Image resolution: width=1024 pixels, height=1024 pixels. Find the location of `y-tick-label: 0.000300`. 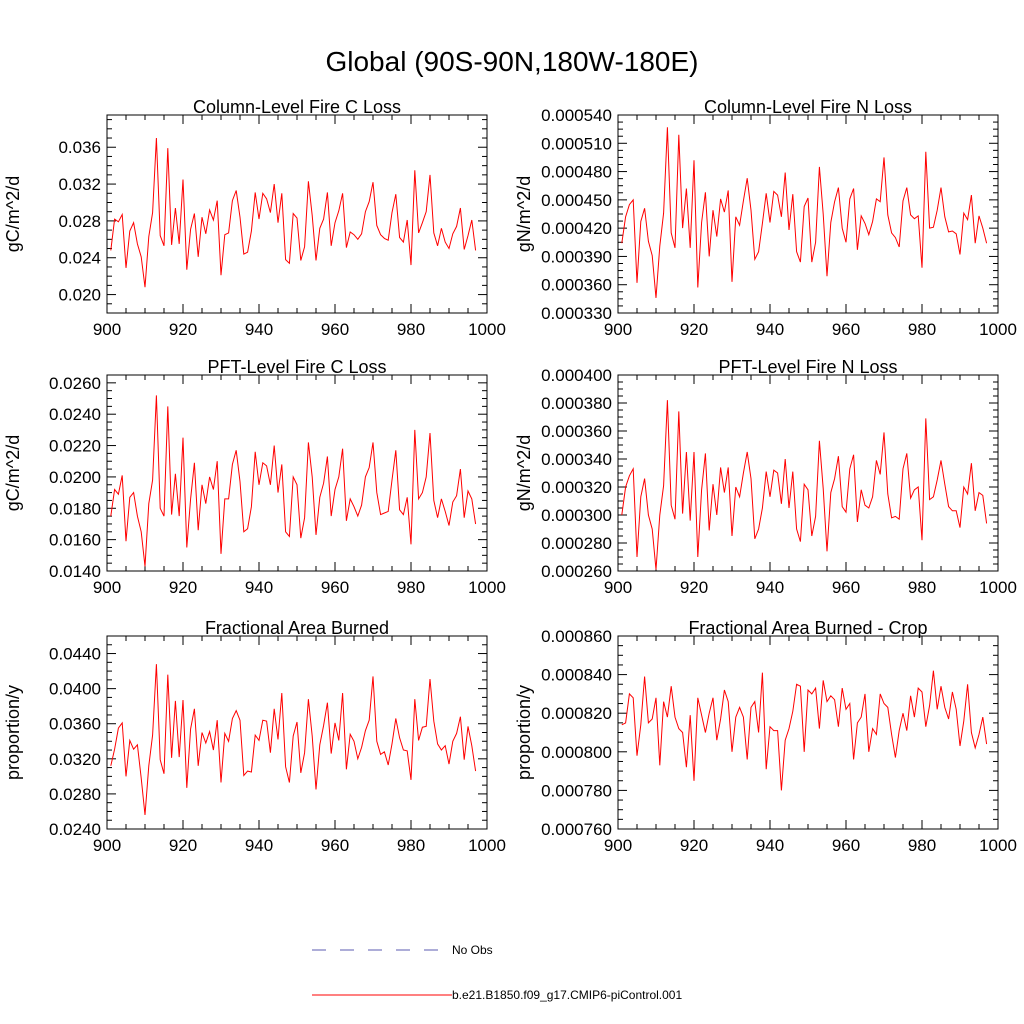

y-tick-label: 0.000300 is located at coordinates (576, 515).